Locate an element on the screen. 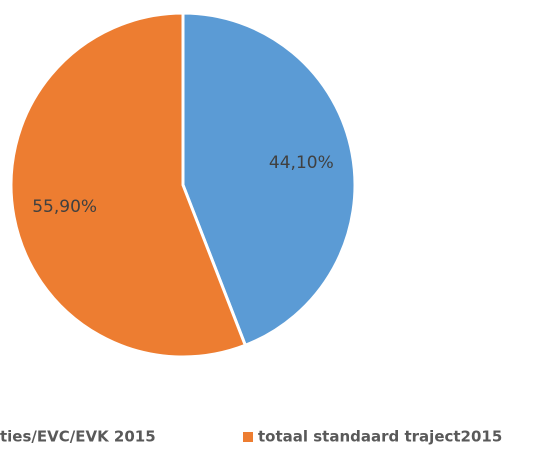  legend-label: ties/EVC/EVK 2015 is located at coordinates (78, 437).